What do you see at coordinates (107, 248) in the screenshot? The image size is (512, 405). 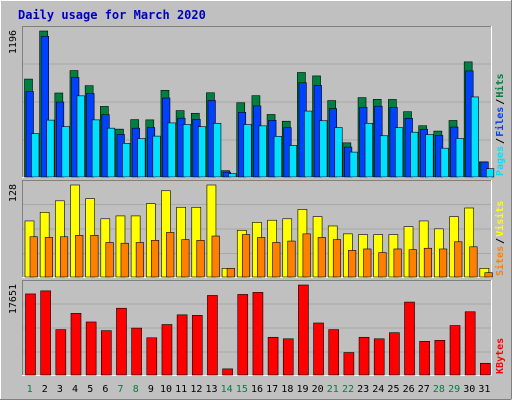 I see `day-6-visits-bars` at bounding box center [107, 248].